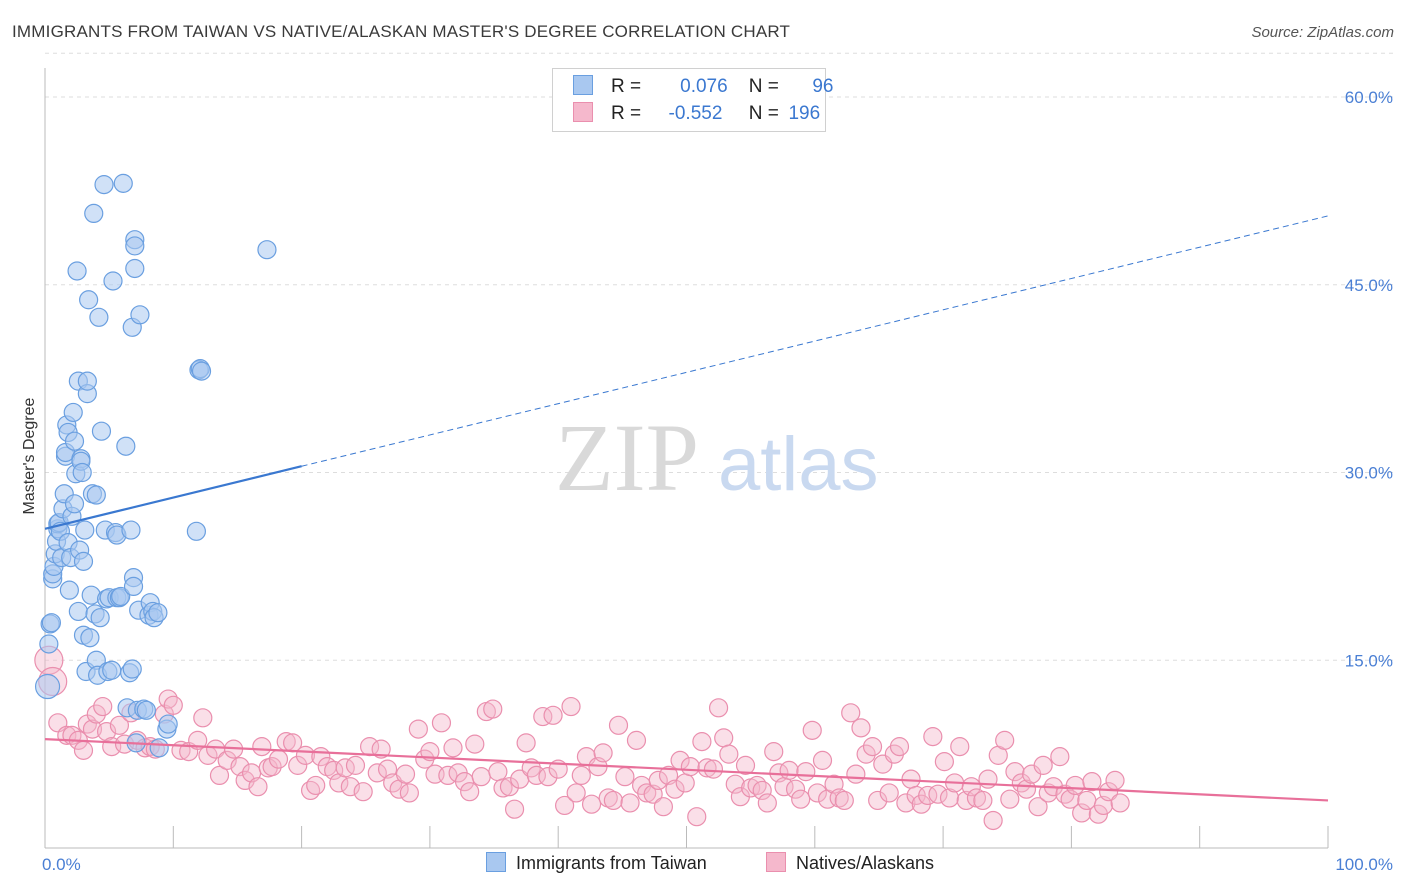 Image resolution: width=1406 pixels, height=892 pixels. Describe the element at coordinates (823, 86) in the screenshot. I see `legend-n-value: 96` at that location.